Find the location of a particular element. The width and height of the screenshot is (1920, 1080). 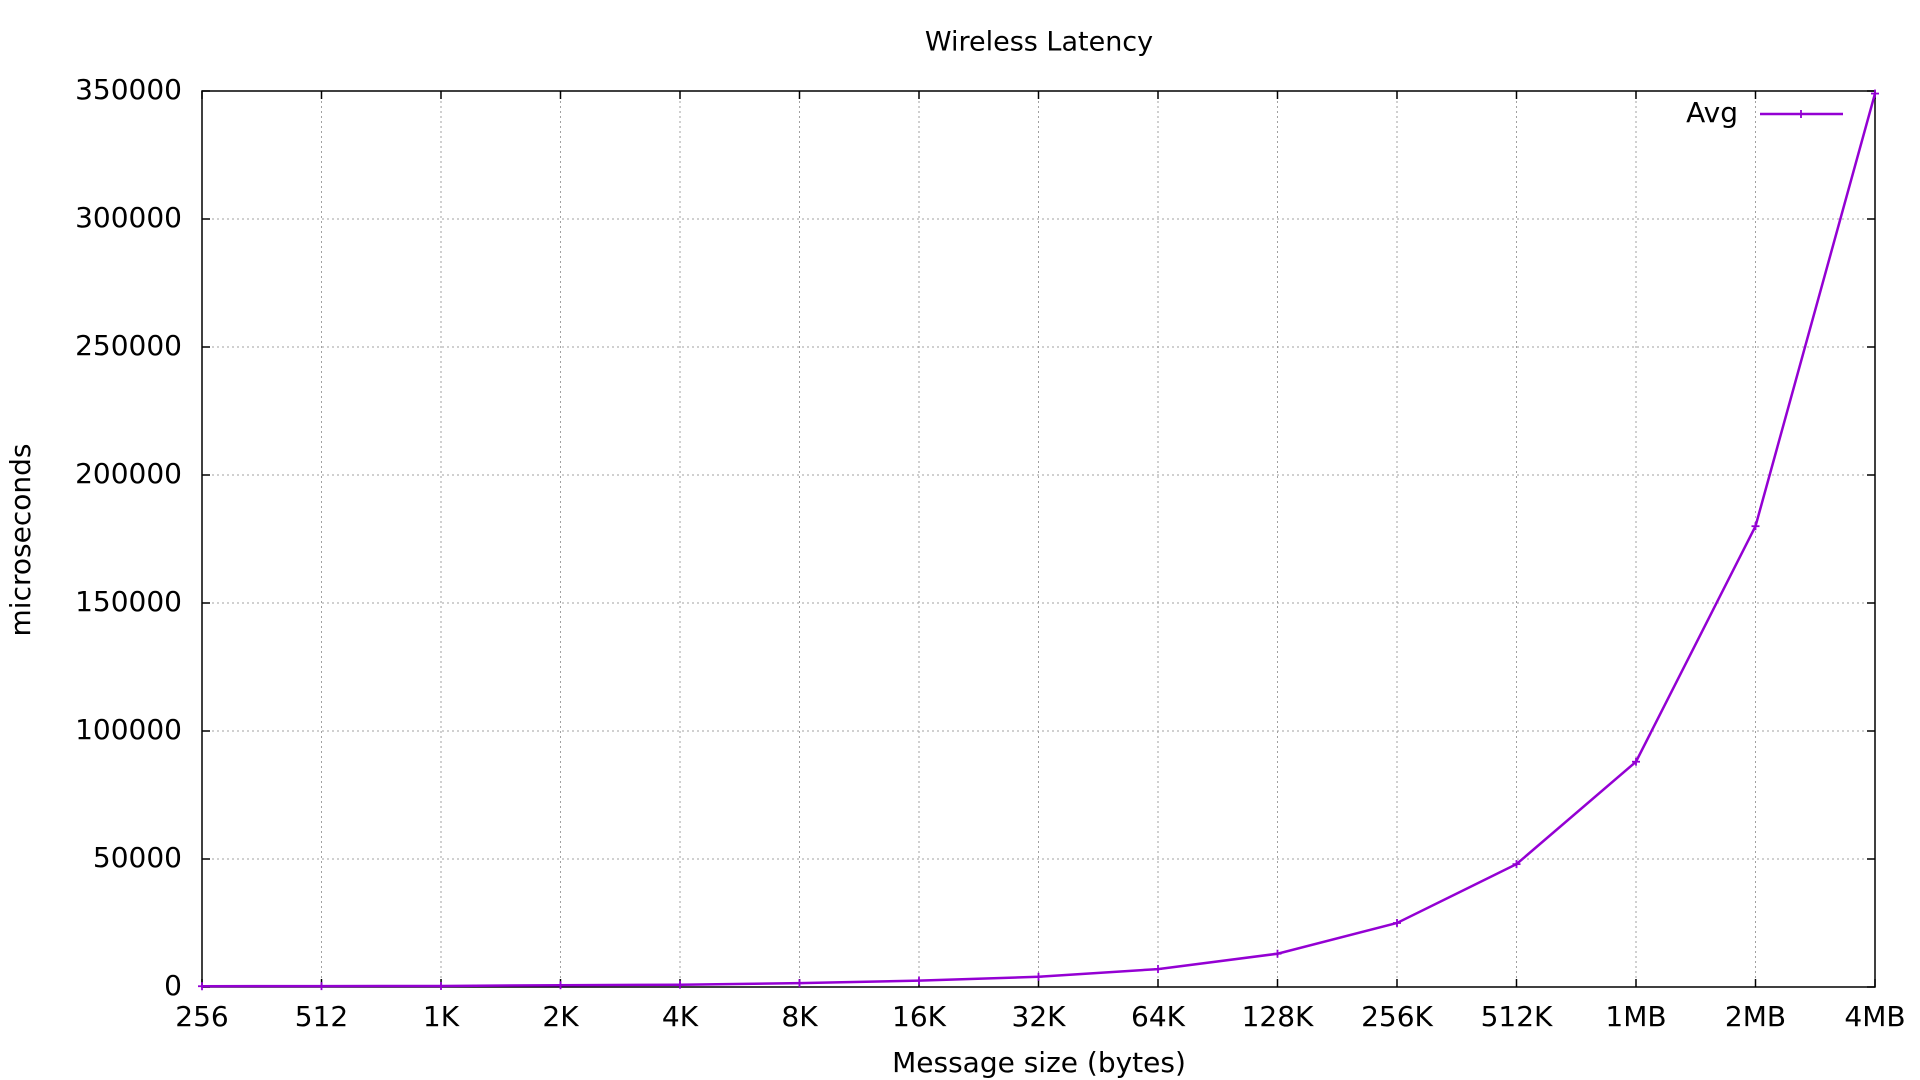

y-tick-label: 50000 is located at coordinates (137, 857).